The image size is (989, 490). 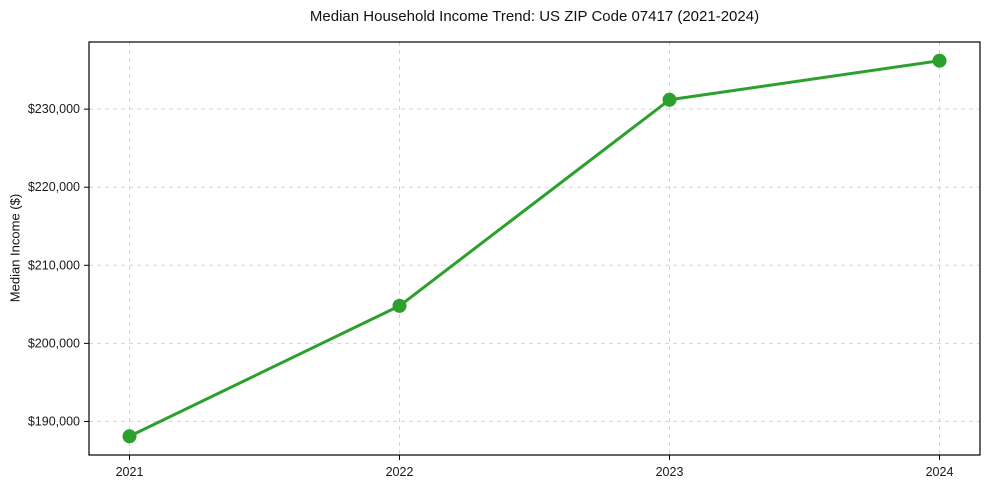 I want to click on x-tick-label: 2021, so click(x=130, y=472).